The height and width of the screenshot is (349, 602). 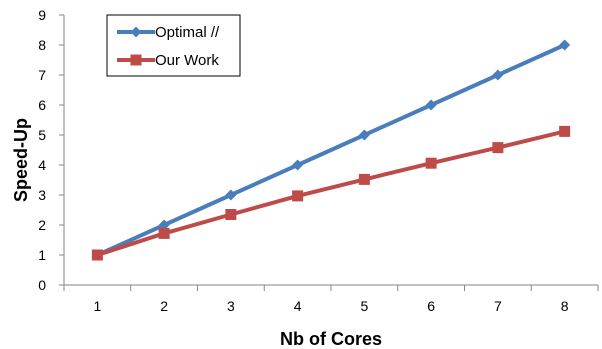 What do you see at coordinates (42, 165) in the screenshot?
I see `y-tick-label: 4` at bounding box center [42, 165].